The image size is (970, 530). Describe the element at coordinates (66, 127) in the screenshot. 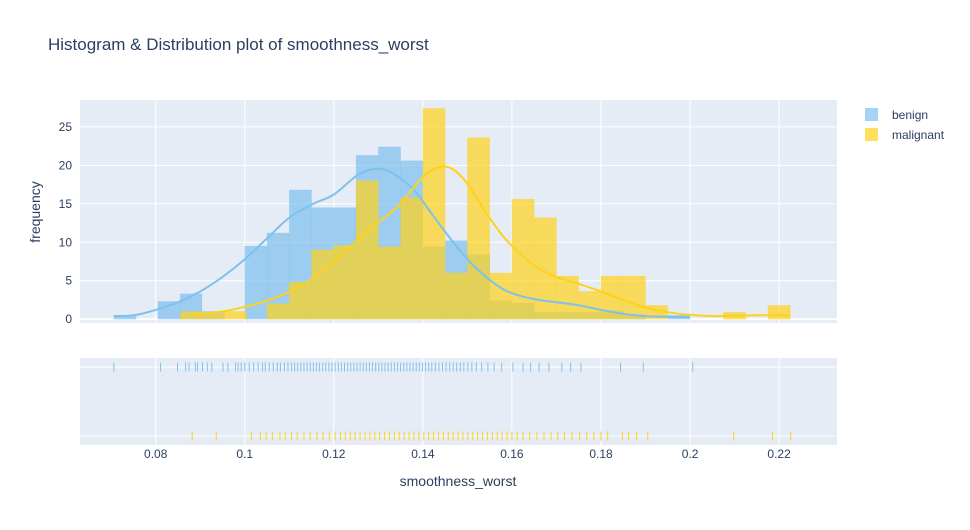

I see `y-tick-label: 25` at that location.